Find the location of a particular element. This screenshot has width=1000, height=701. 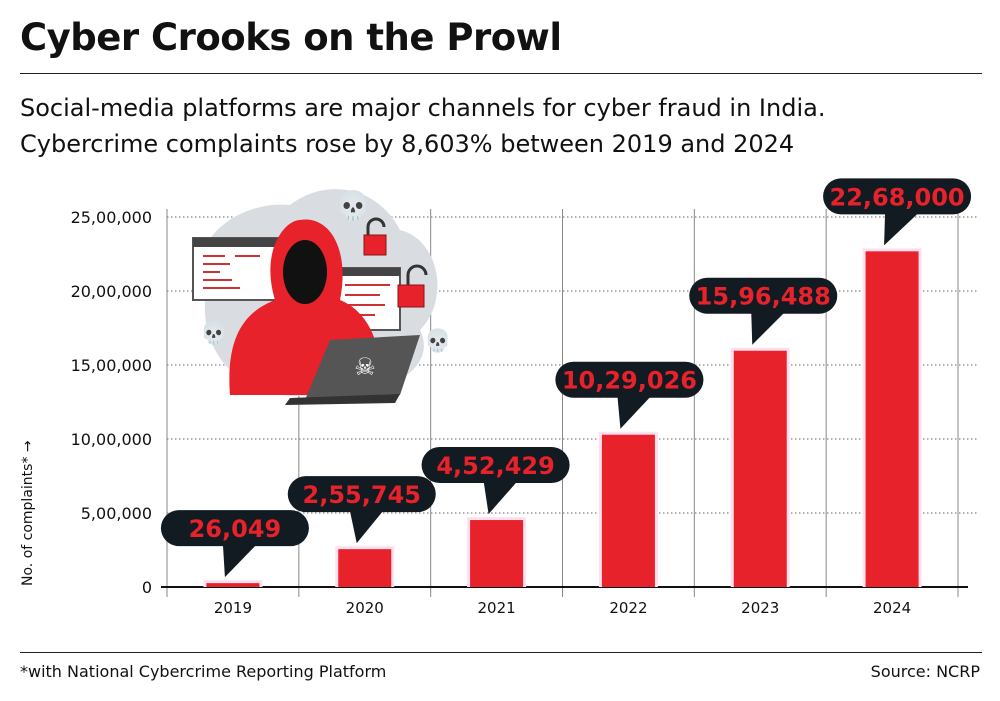

footer-divider is located at coordinates (501, 652).